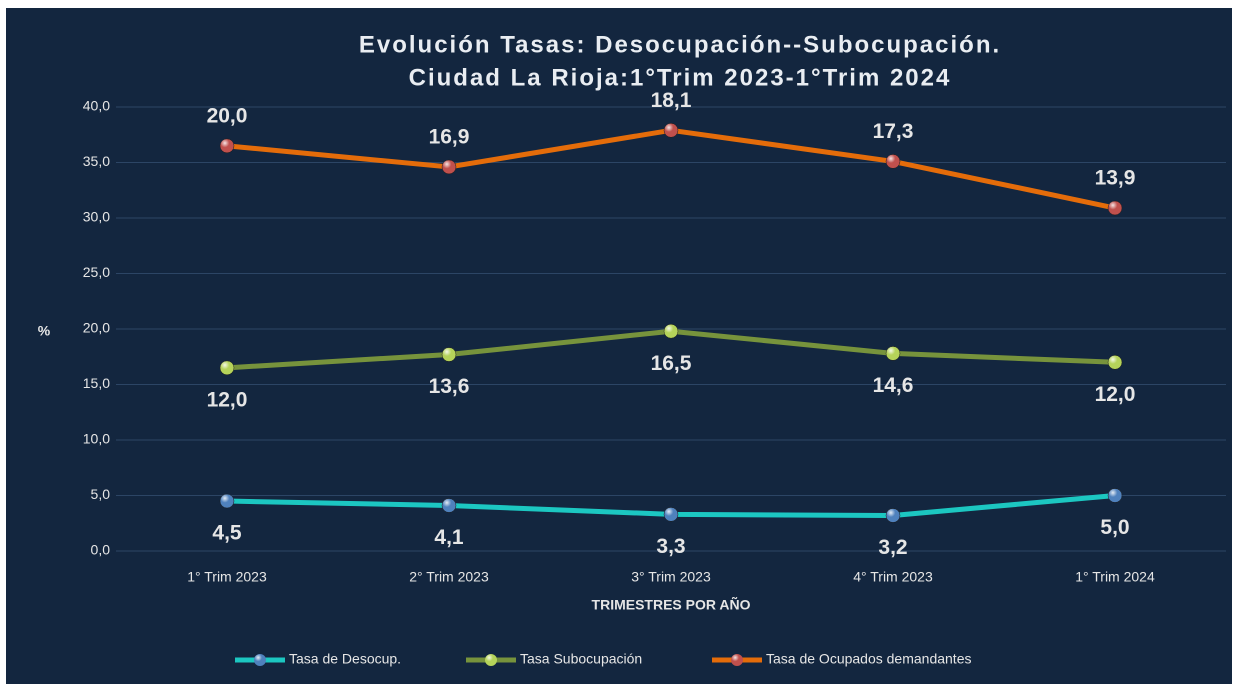 The width and height of the screenshot is (1235, 684). Describe the element at coordinates (1114, 527) in the screenshot. I see `data-label: 5,0` at that location.